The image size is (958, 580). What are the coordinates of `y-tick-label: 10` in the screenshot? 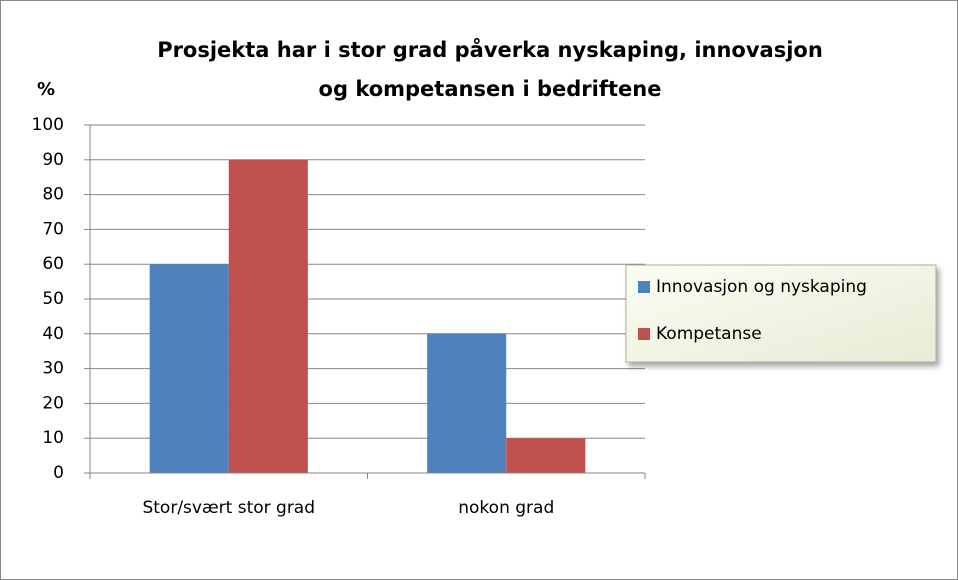 It's located at (53, 438).